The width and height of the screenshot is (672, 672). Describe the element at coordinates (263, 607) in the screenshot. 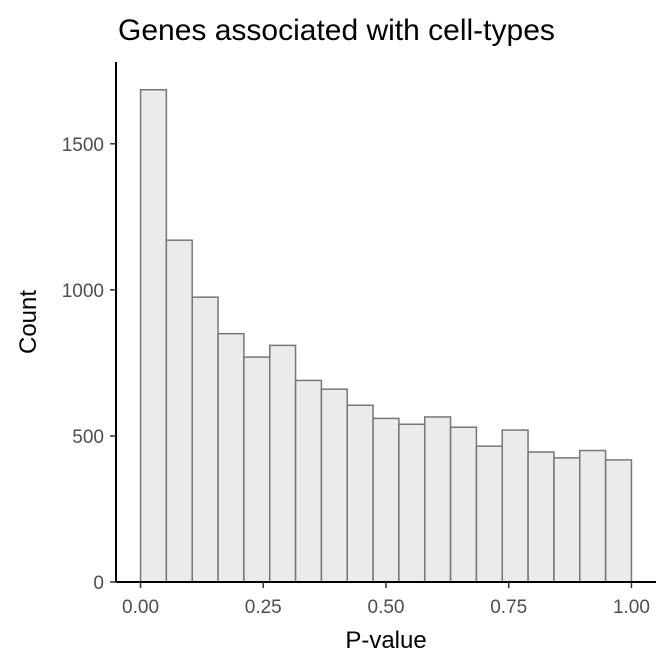

I see `x-tick-label: 0.25` at that location.